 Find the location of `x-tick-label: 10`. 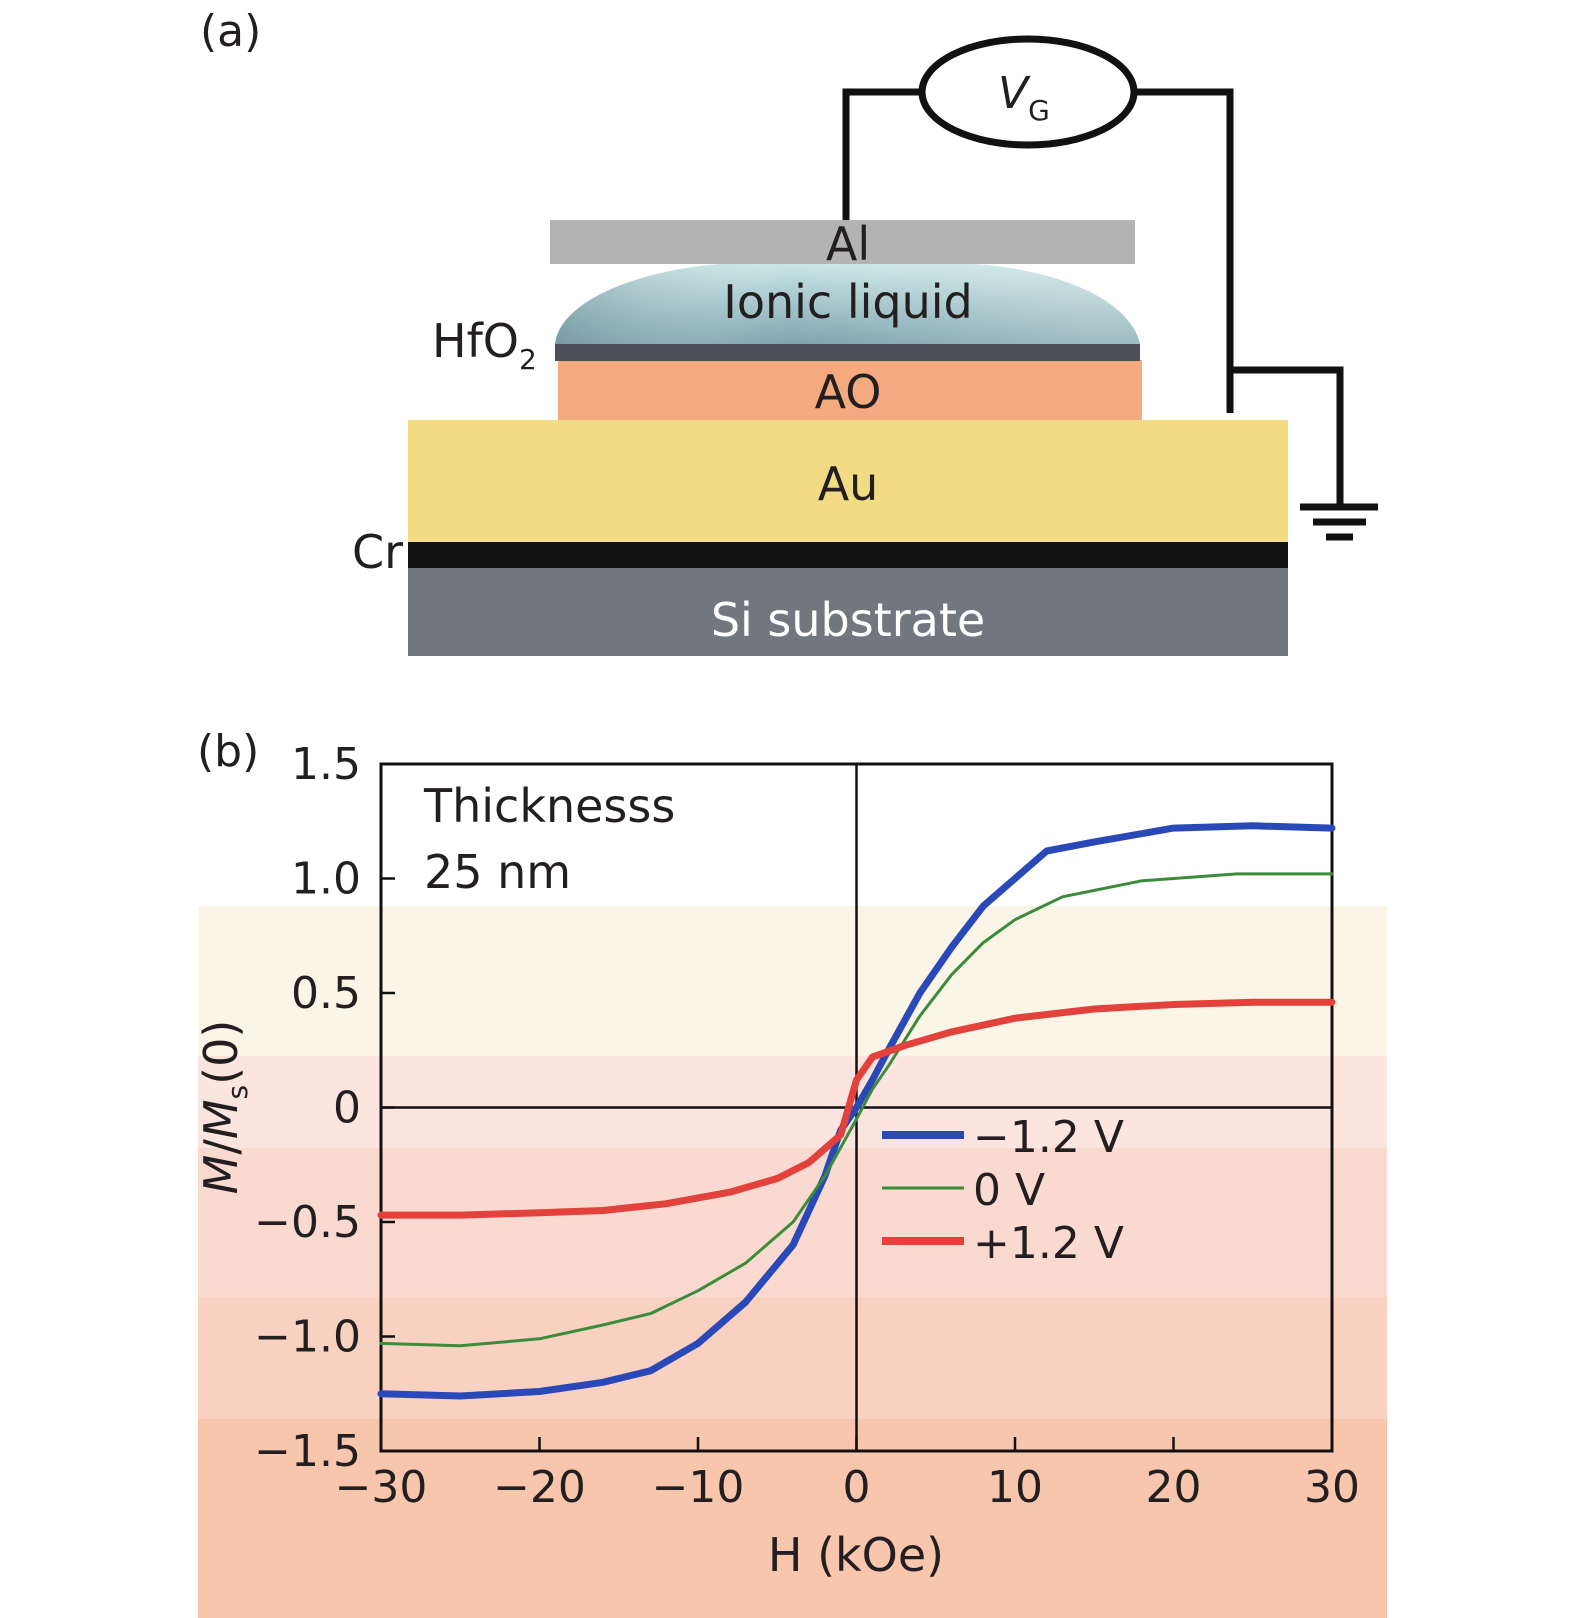

x-tick-label: 10 is located at coordinates (1015, 1487).